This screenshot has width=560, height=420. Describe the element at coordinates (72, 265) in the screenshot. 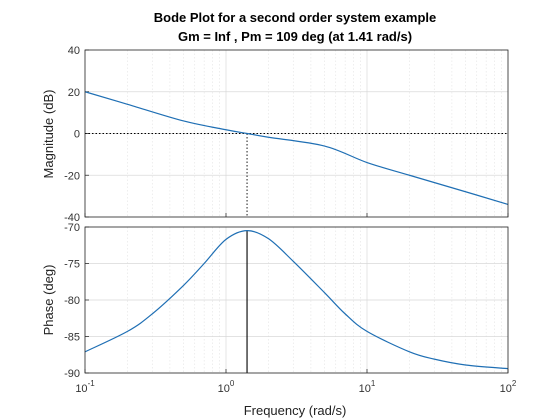

I see `phase-y-tick-label: -75` at that location.